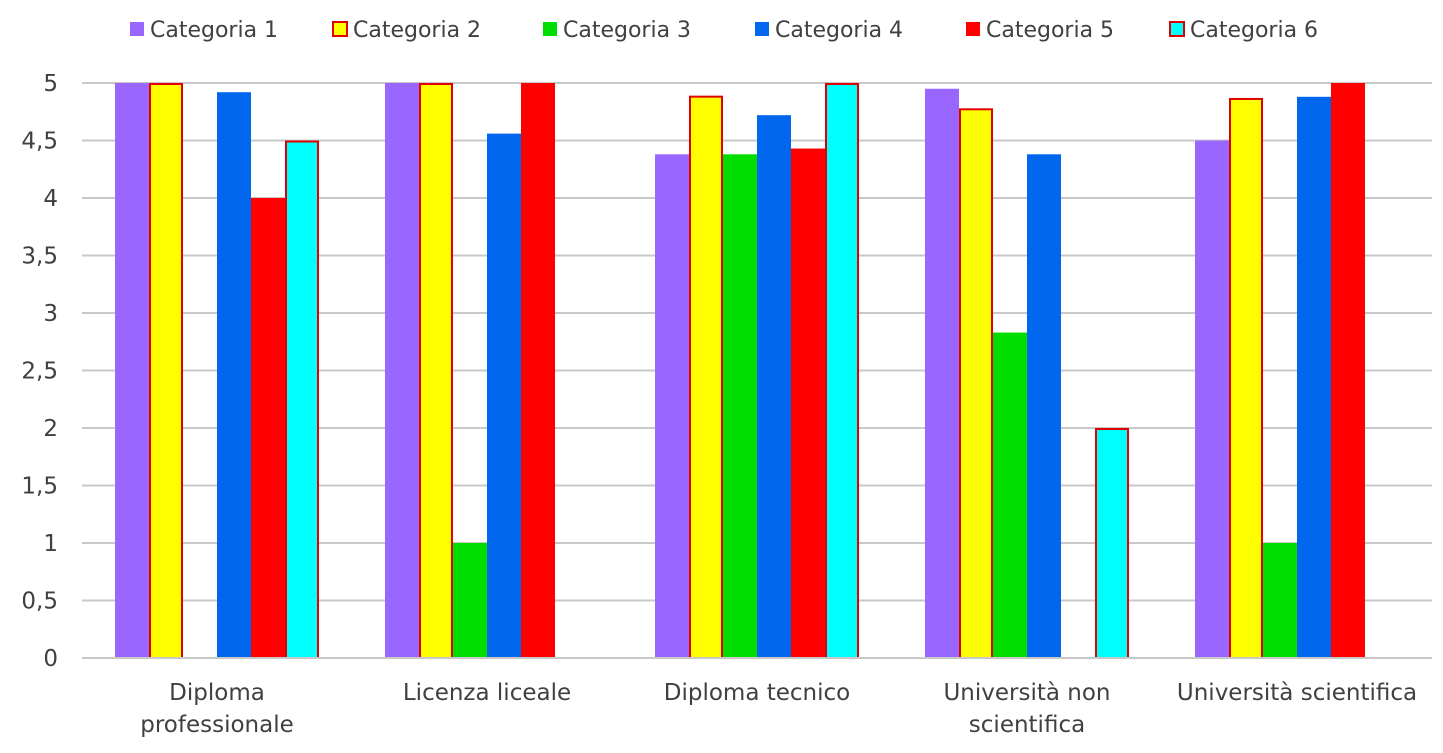 The image size is (1443, 753). What do you see at coordinates (1254, 30) in the screenshot?
I see `legend-label: Categoria 6` at bounding box center [1254, 30].